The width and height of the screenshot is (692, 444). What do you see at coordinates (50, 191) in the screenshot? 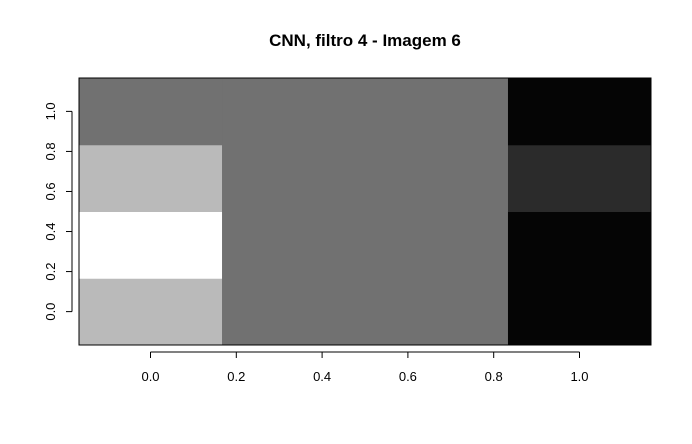
I see `y-tick-label: 0.6` at bounding box center [50, 191].